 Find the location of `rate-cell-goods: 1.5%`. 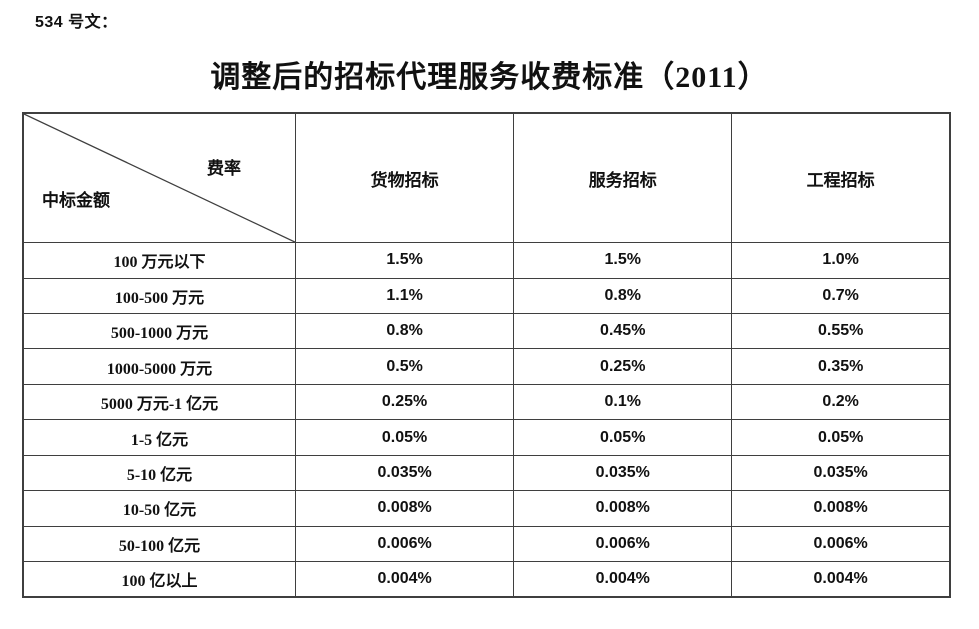

rate-cell-goods: 1.5% is located at coordinates (405, 260).